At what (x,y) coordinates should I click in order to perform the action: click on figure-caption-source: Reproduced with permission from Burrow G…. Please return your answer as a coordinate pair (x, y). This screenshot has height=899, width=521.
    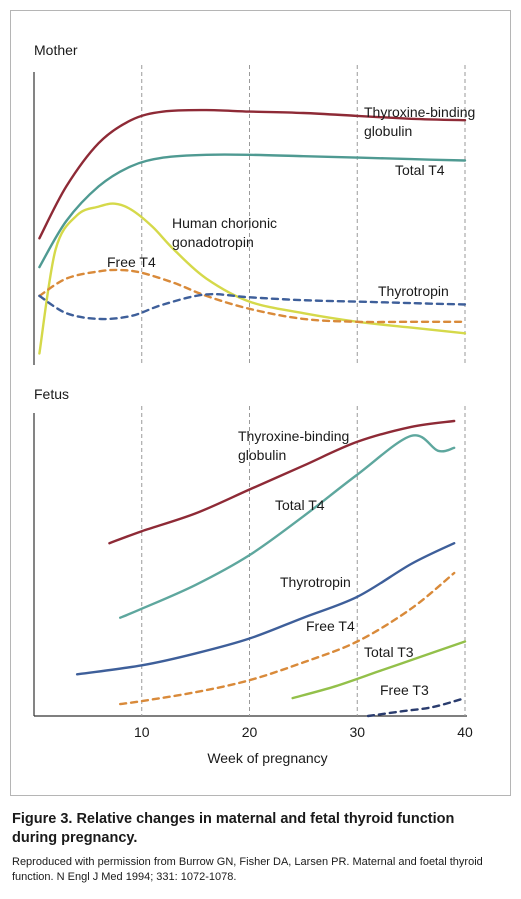
    Looking at the image, I should click on (247, 869).